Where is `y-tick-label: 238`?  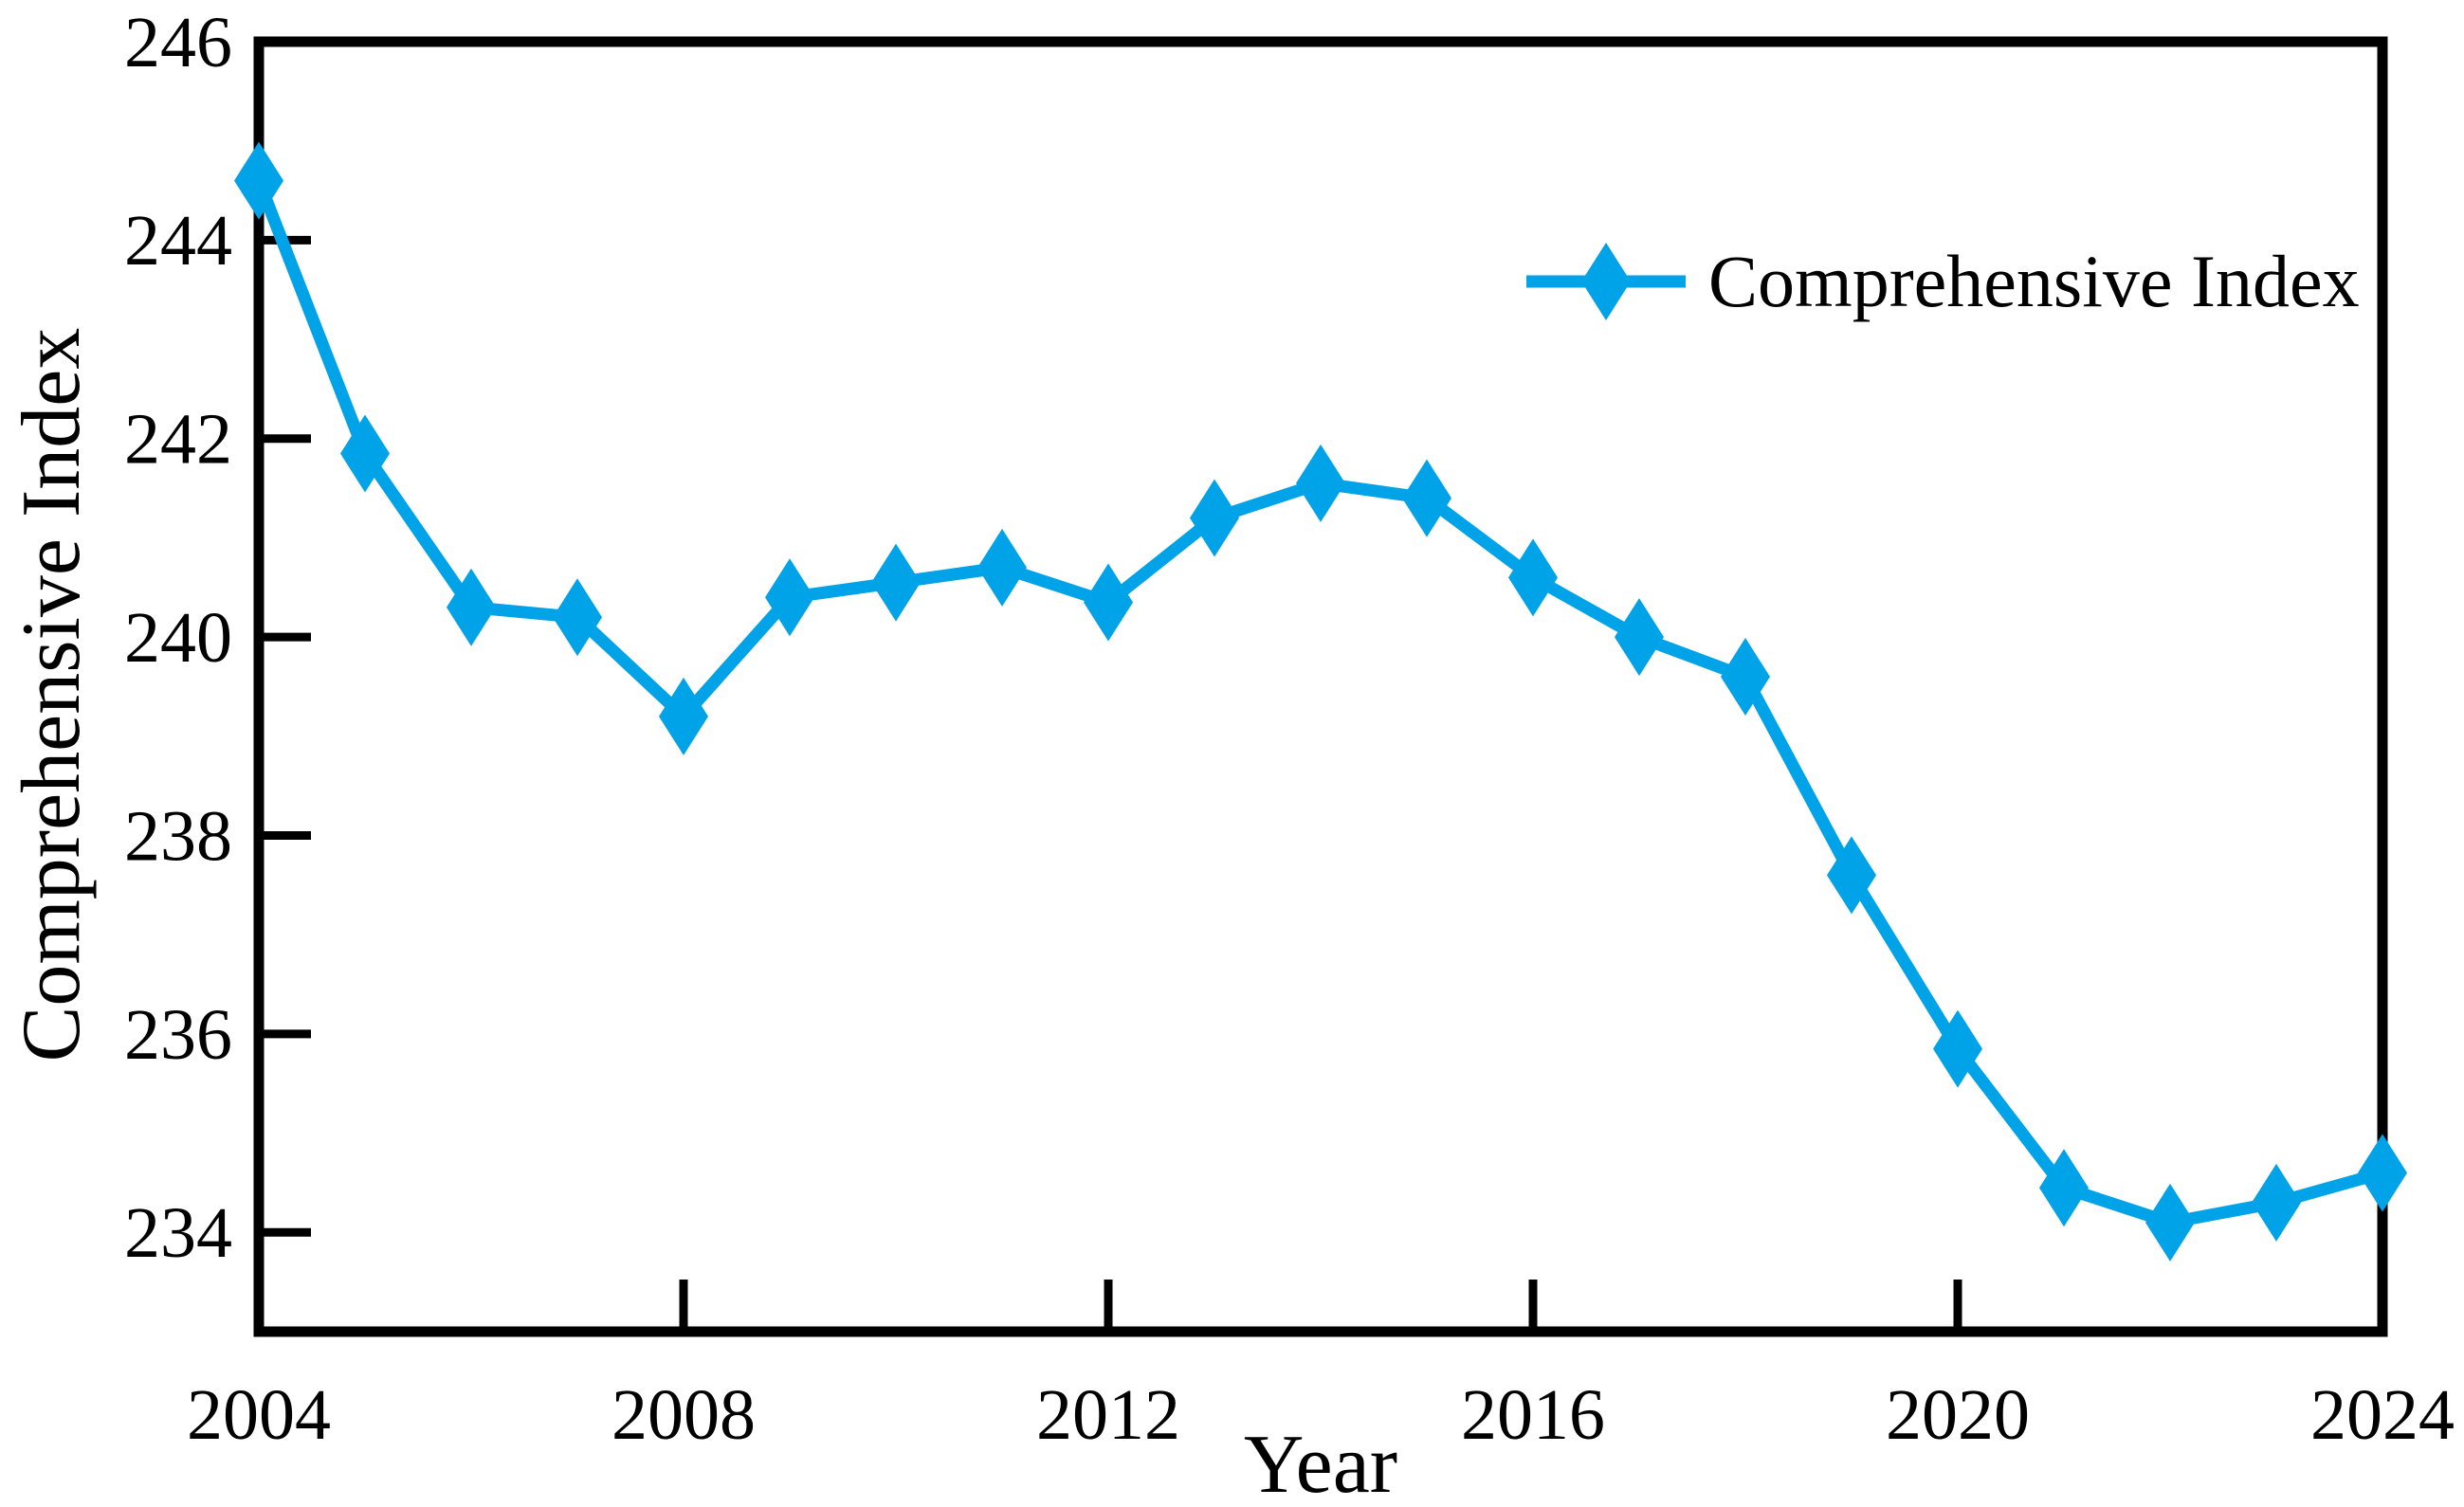 y-tick-label: 238 is located at coordinates (178, 836).